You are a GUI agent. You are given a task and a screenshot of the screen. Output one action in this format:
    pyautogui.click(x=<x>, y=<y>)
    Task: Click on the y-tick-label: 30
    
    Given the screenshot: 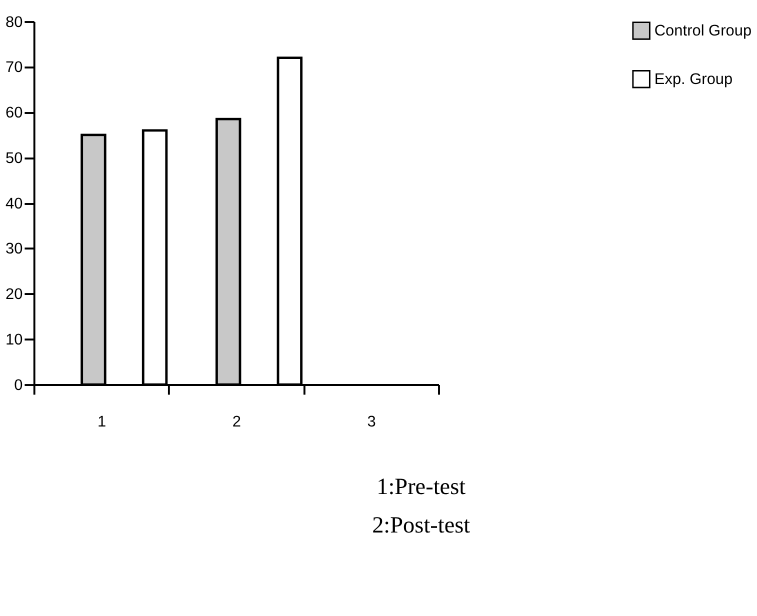 What is the action you would take?
    pyautogui.click(x=14, y=249)
    